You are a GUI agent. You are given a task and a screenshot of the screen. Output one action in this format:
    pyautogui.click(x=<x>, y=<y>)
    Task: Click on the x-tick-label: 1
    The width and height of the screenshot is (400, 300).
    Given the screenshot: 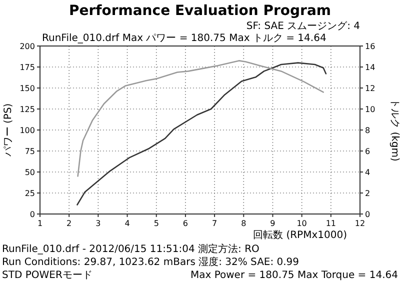 What is the action you would take?
    pyautogui.click(x=40, y=223)
    